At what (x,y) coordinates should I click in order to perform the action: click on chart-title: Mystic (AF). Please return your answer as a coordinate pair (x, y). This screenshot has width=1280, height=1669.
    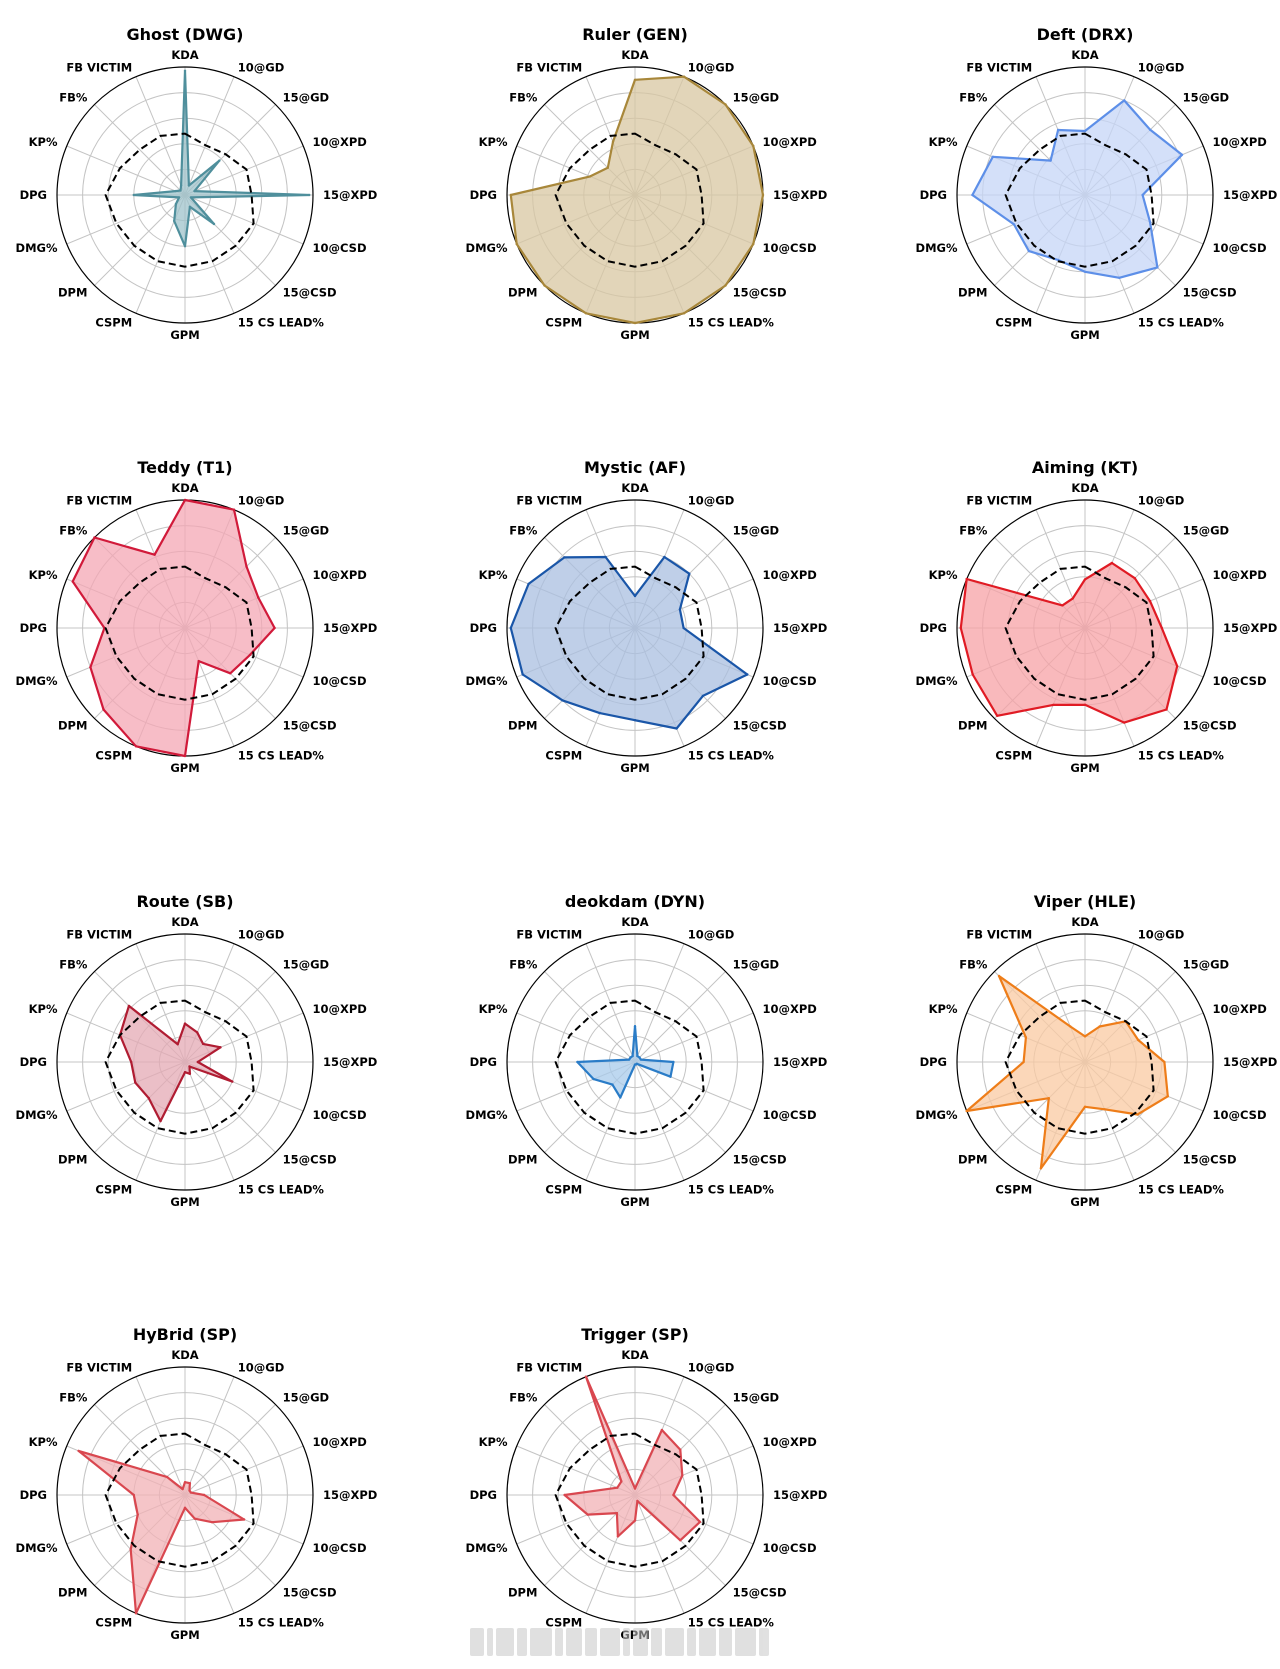
    Looking at the image, I should click on (635, 467).